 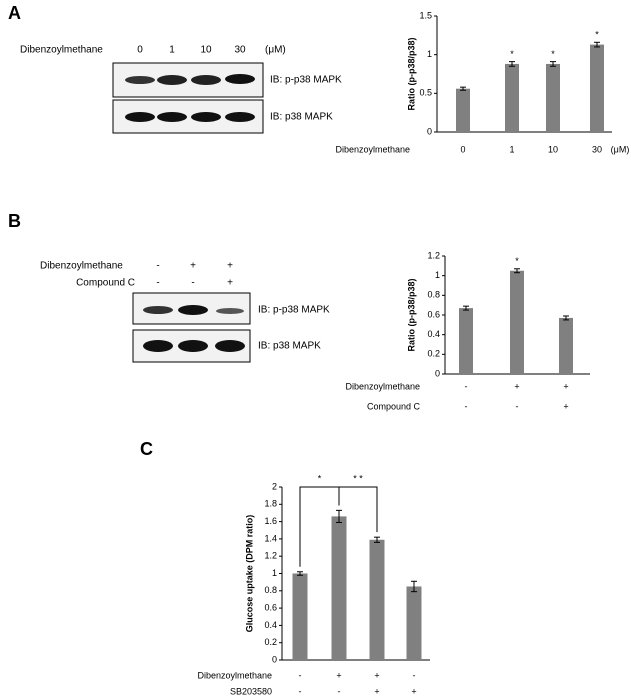 What do you see at coordinates (240, 50) in the screenshot?
I see `lane-label: 30` at bounding box center [240, 50].